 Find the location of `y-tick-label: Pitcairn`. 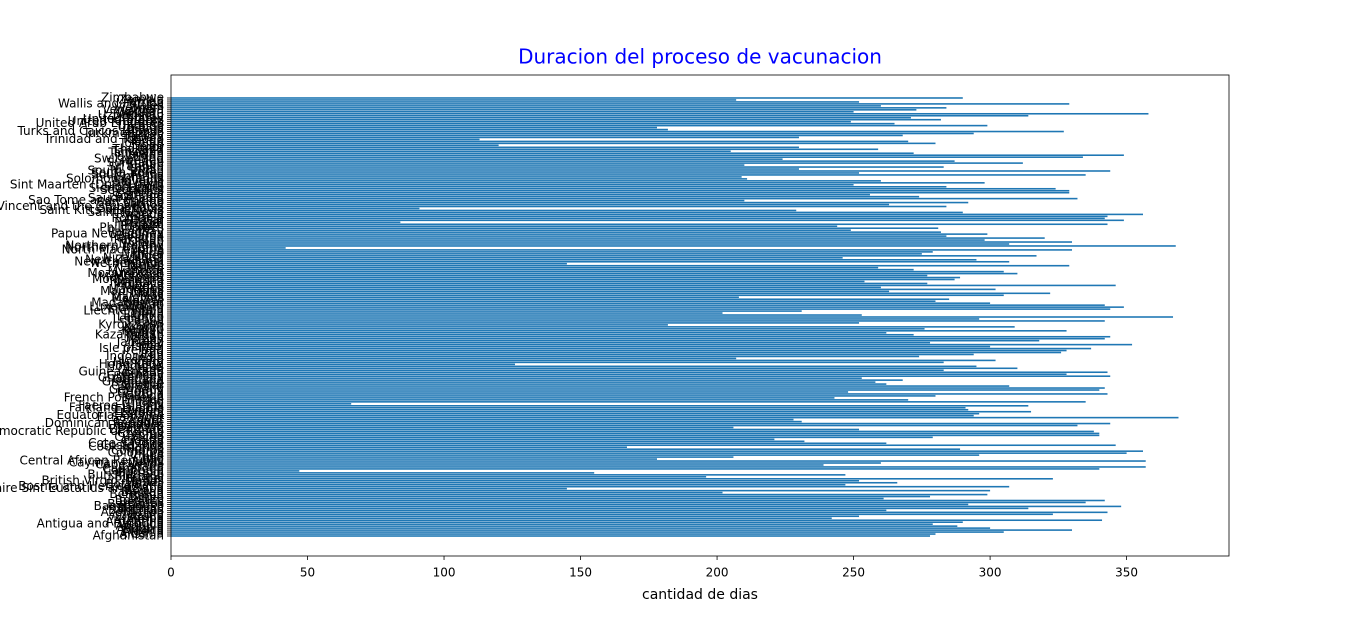

y-tick-label: Pitcairn is located at coordinates (141, 226).